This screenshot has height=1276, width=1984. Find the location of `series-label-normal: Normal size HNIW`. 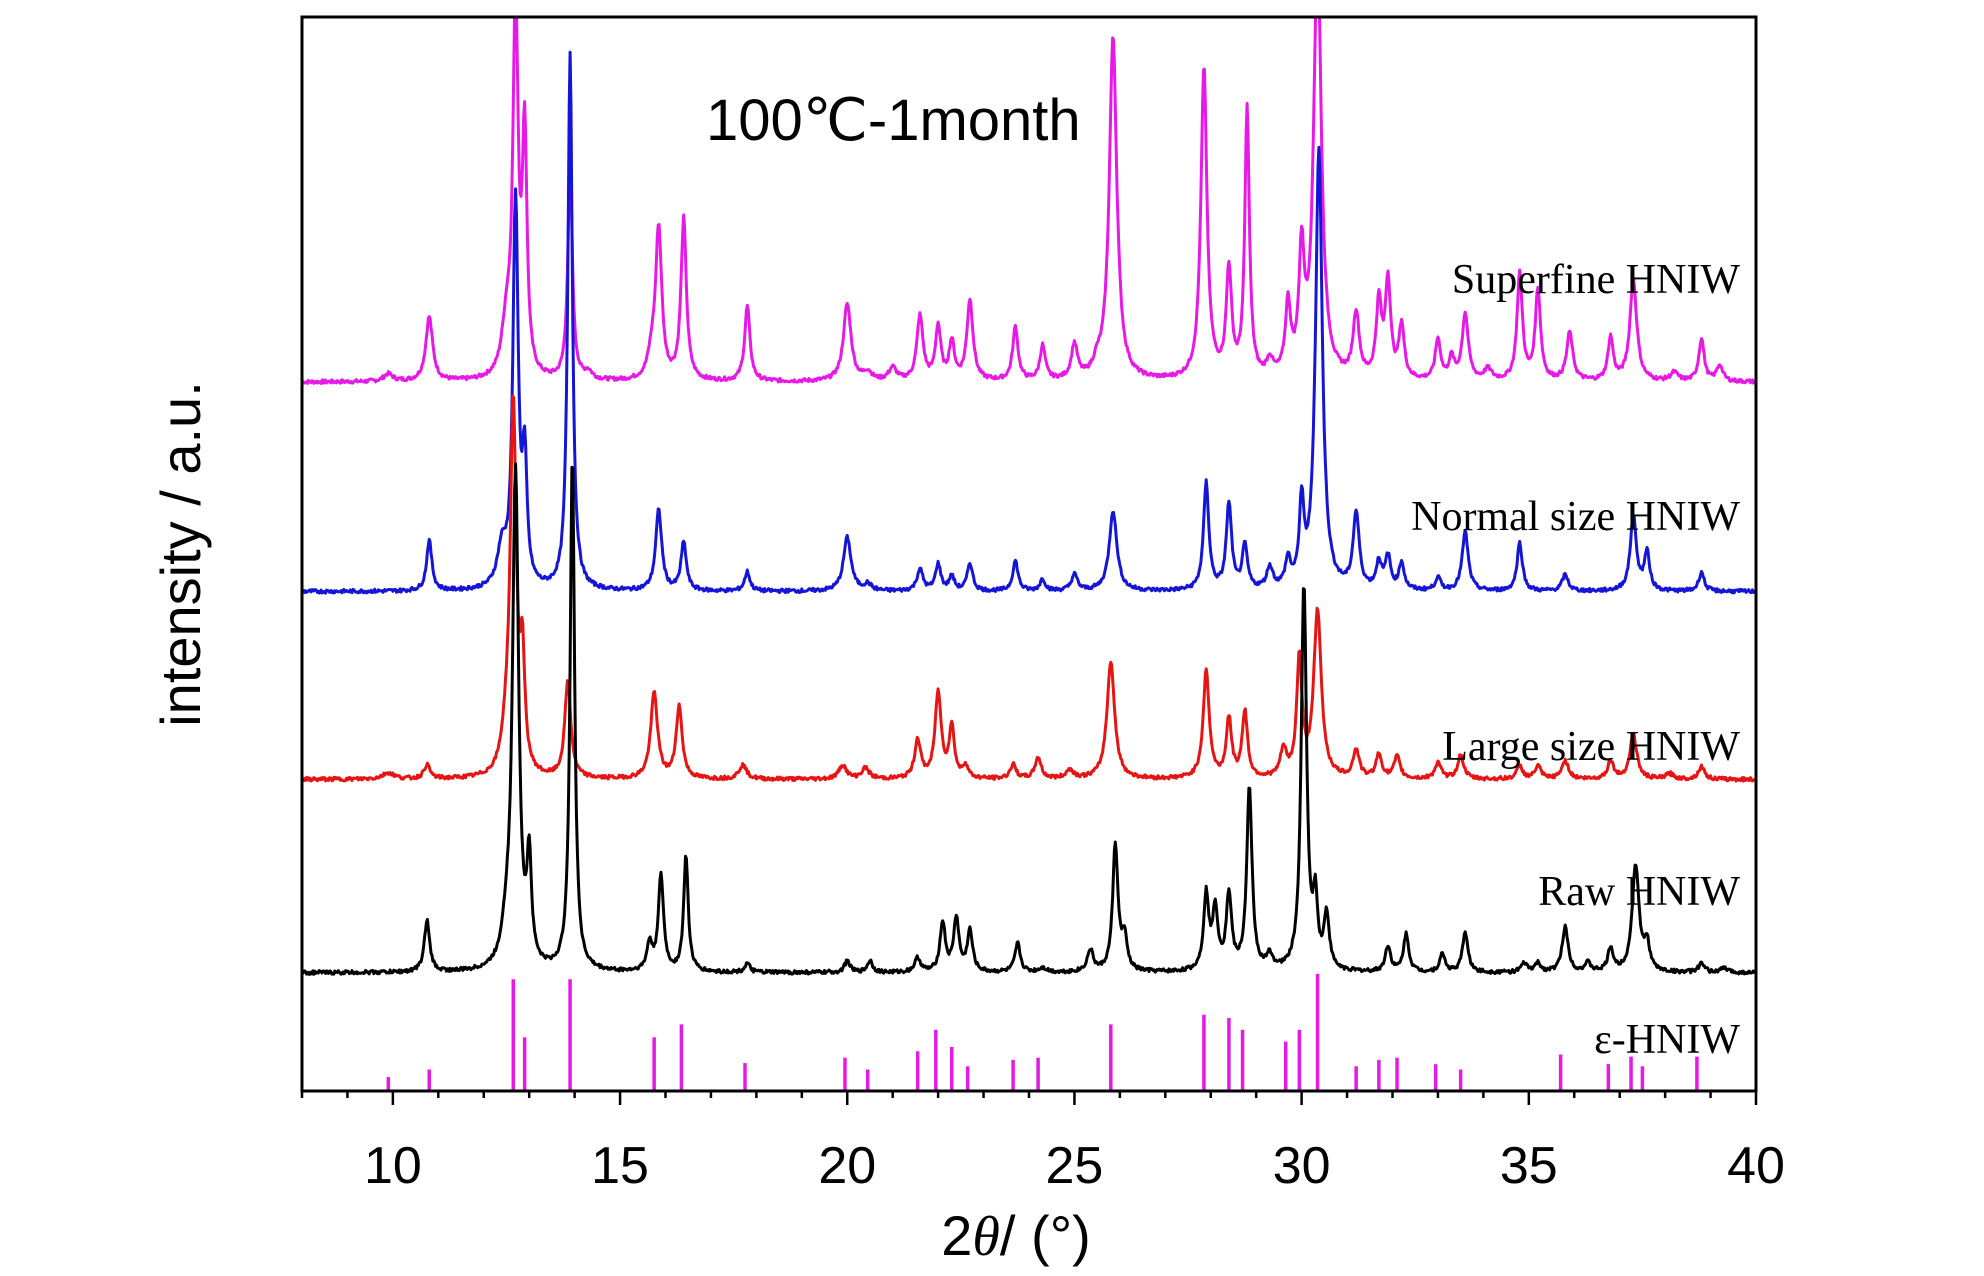

series-label-normal: Normal size HNIW is located at coordinates (1575, 517).